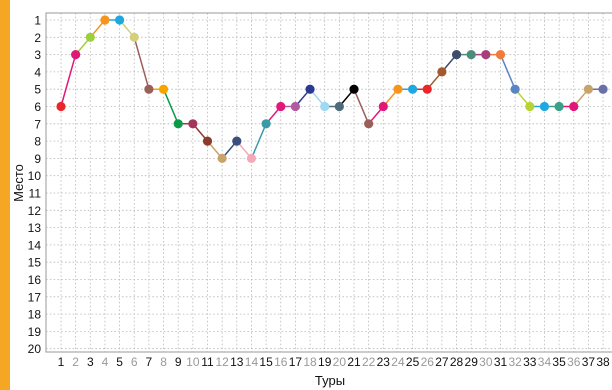 The image size is (612, 390). I want to click on x-tick-label: 5, so click(119, 362).